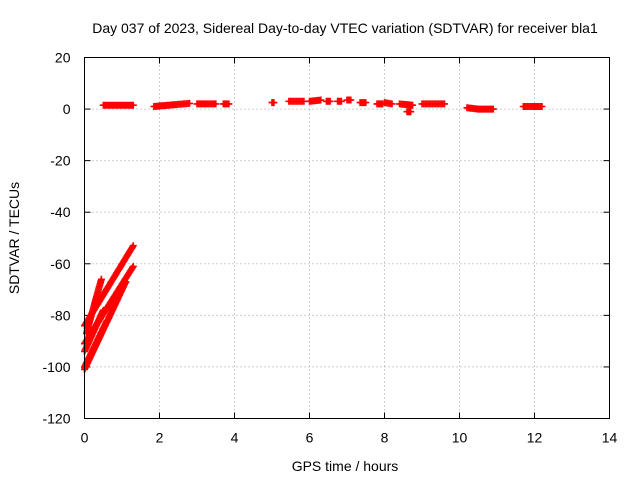 Image resolution: width=640 pixels, height=480 pixels. I want to click on x-tick-label: 4, so click(235, 438).